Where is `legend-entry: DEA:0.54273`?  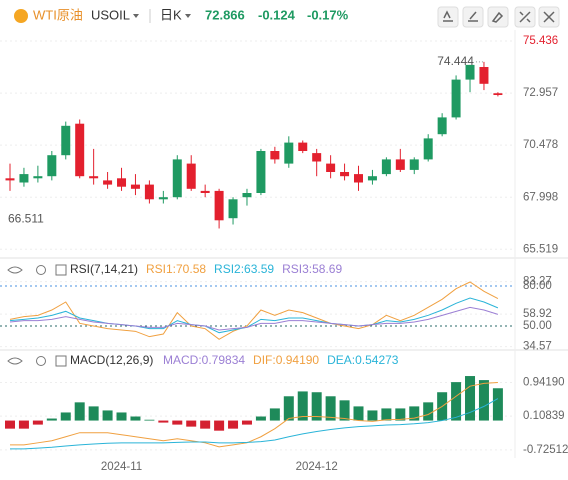
legend-entry: DEA:0.54273 is located at coordinates (363, 360).